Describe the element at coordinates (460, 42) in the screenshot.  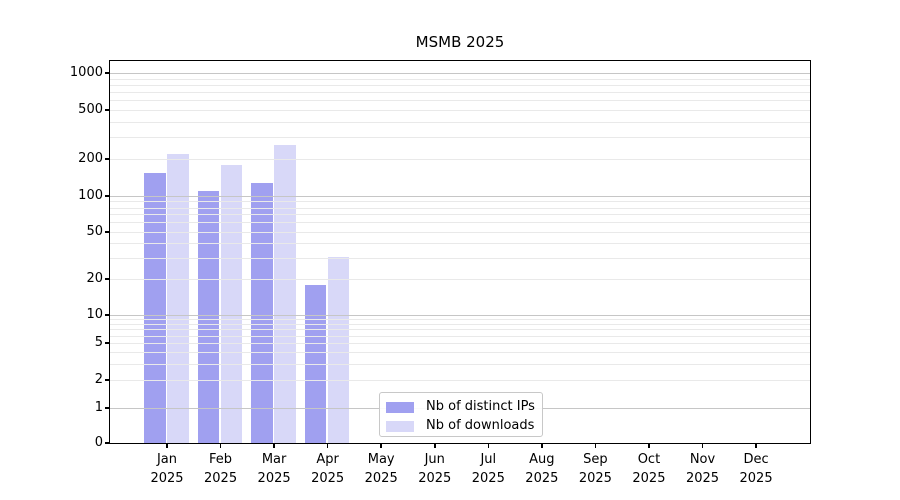
I see `chart-title: MSMB 2025` at that location.